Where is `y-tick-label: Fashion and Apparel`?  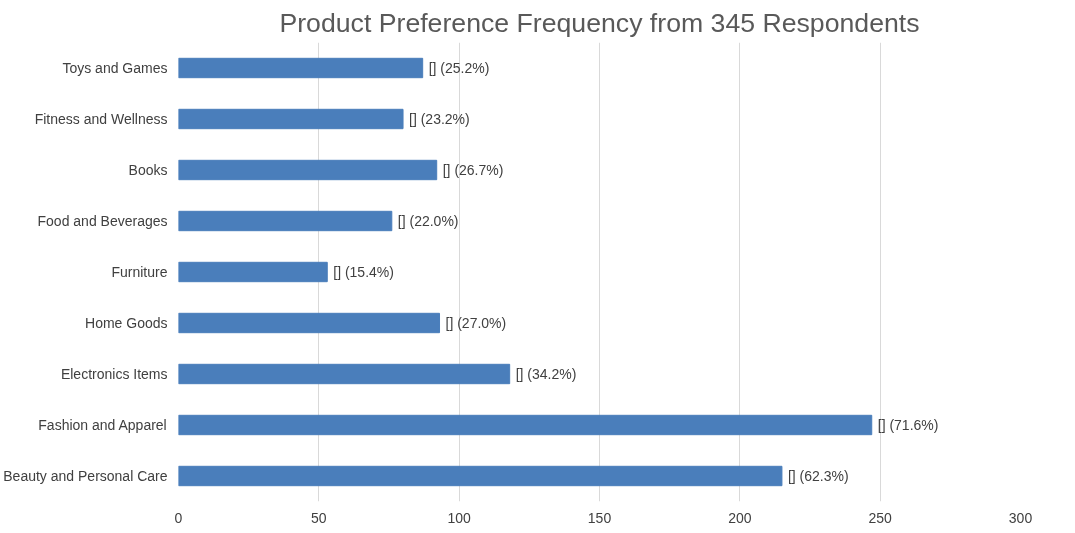
y-tick-label: Fashion and Apparel is located at coordinates (102, 425).